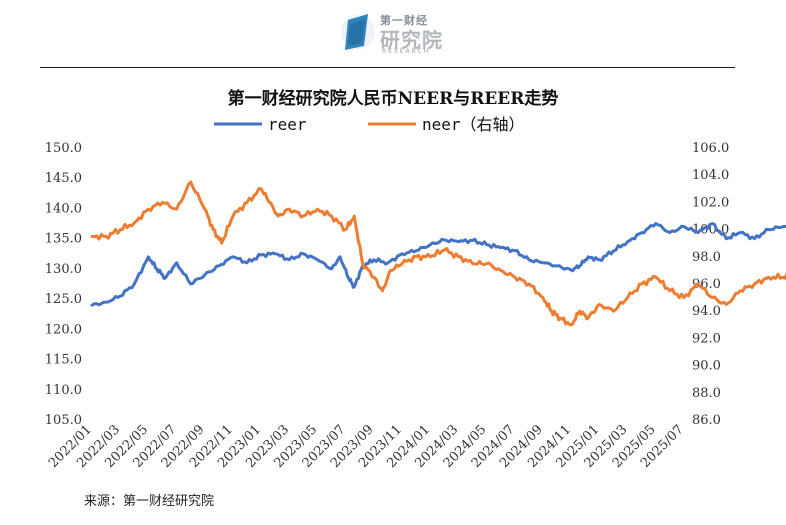 This screenshot has width=786, height=525. Describe the element at coordinates (473, 124) in the screenshot. I see `legend-label-neer: neer（右轴）` at that location.